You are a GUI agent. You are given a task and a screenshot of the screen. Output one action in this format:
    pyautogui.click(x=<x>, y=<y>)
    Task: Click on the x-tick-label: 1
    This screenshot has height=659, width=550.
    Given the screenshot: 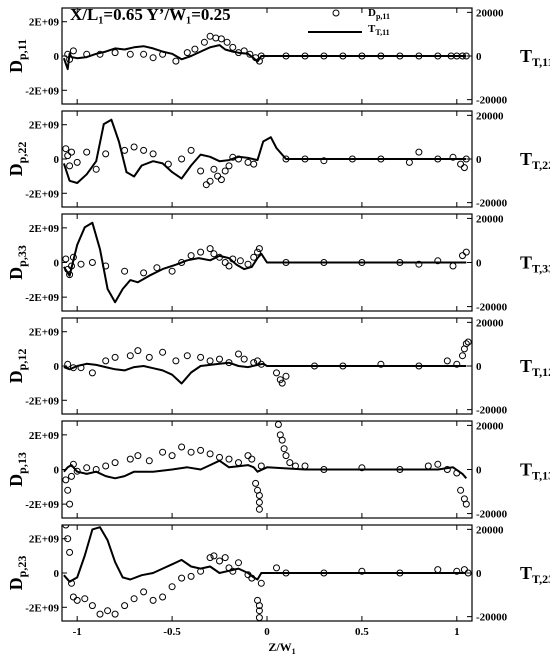 What is the action you would take?
    pyautogui.click(x=457, y=632)
    